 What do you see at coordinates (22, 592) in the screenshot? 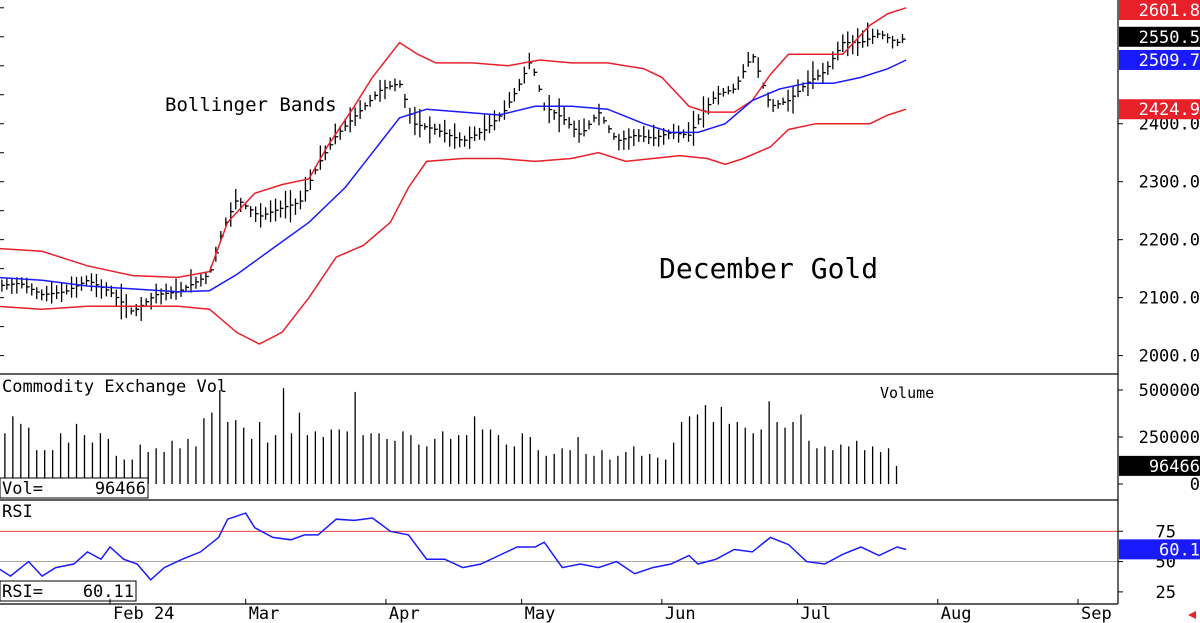
I see `rsi-readout-label: RSI=` at bounding box center [22, 592].